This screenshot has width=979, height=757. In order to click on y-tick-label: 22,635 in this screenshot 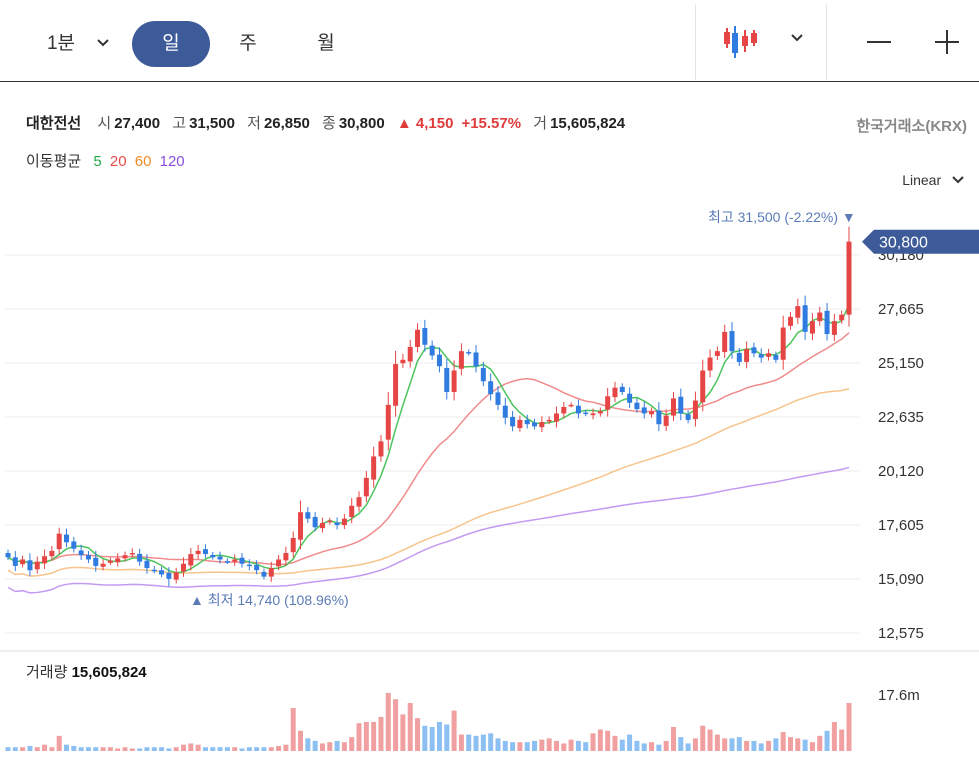, I will do `click(901, 417)`.